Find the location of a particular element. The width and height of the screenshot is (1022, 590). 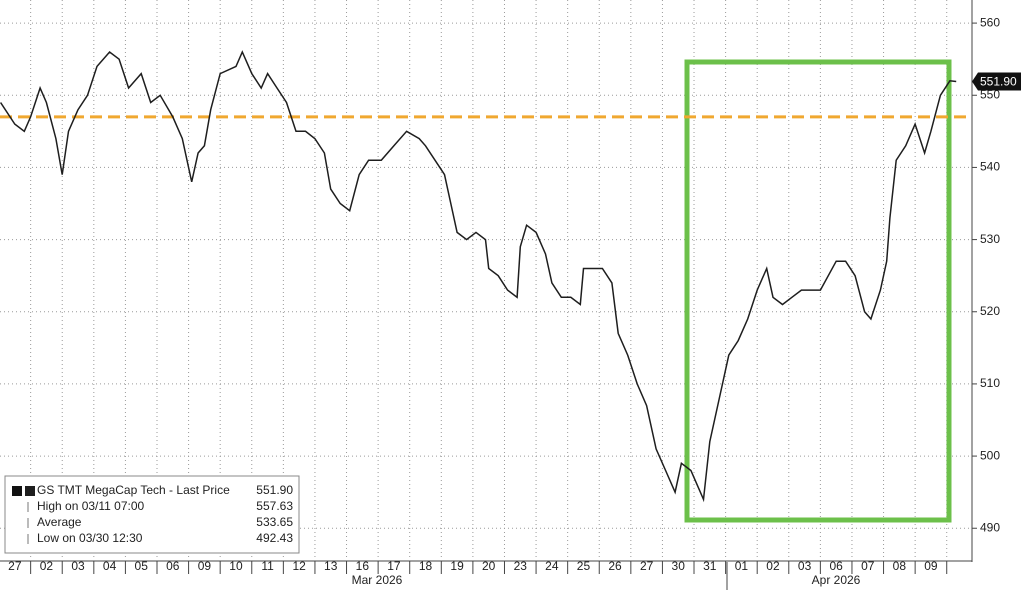

x-tick-label: 24 is located at coordinates (552, 566).